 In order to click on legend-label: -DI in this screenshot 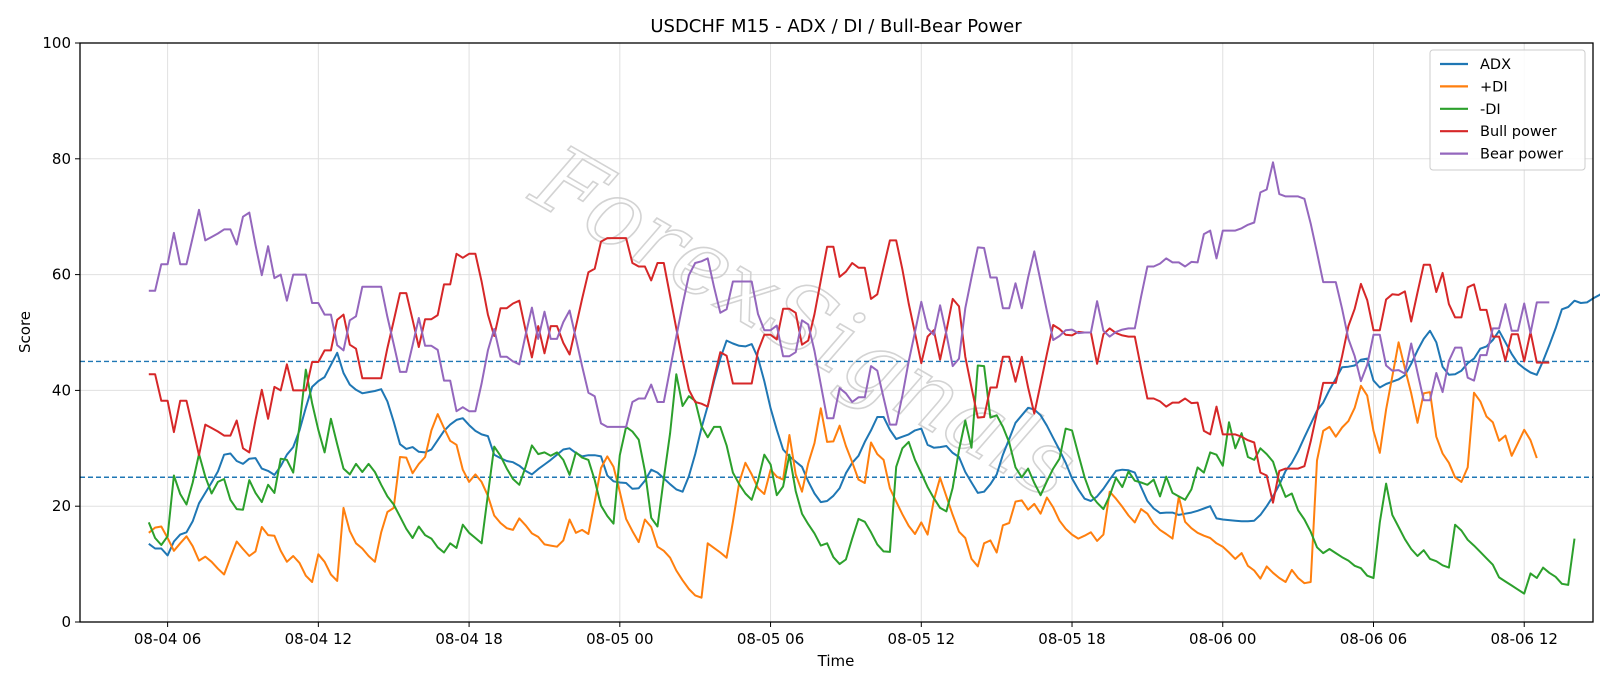, I will do `click(1490, 110)`.